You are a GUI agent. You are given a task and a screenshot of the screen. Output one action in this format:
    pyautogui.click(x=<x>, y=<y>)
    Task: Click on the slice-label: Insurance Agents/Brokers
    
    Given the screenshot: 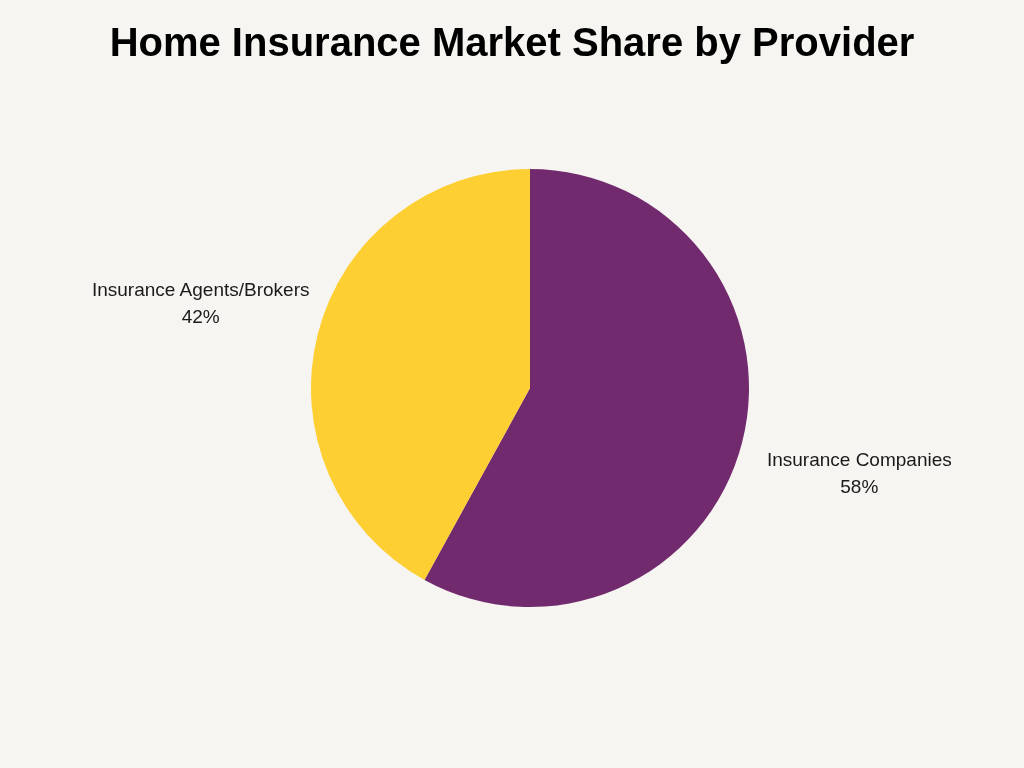 What is the action you would take?
    pyautogui.click(x=200, y=290)
    